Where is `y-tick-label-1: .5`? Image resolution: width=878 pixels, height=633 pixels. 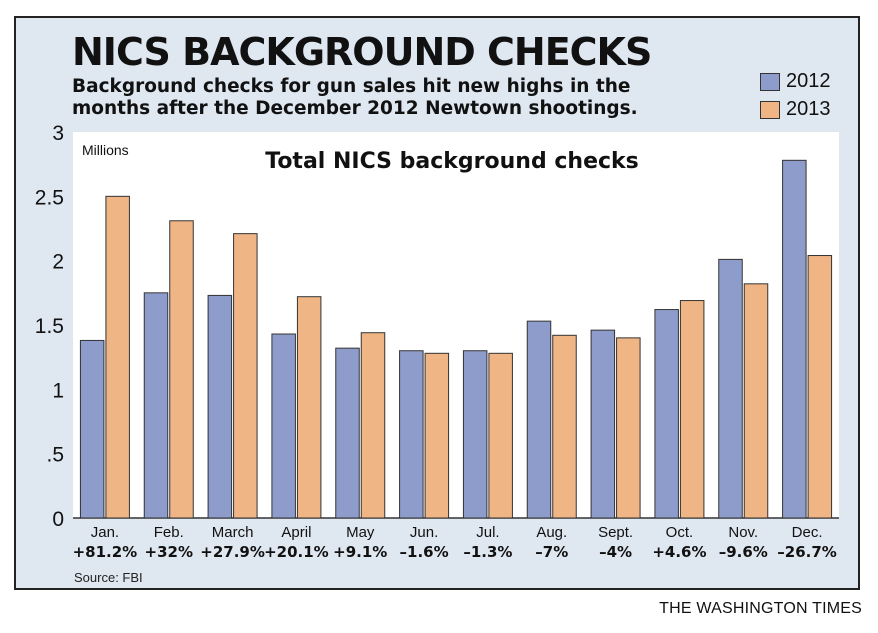 y-tick-label-1: .5 is located at coordinates (55, 455).